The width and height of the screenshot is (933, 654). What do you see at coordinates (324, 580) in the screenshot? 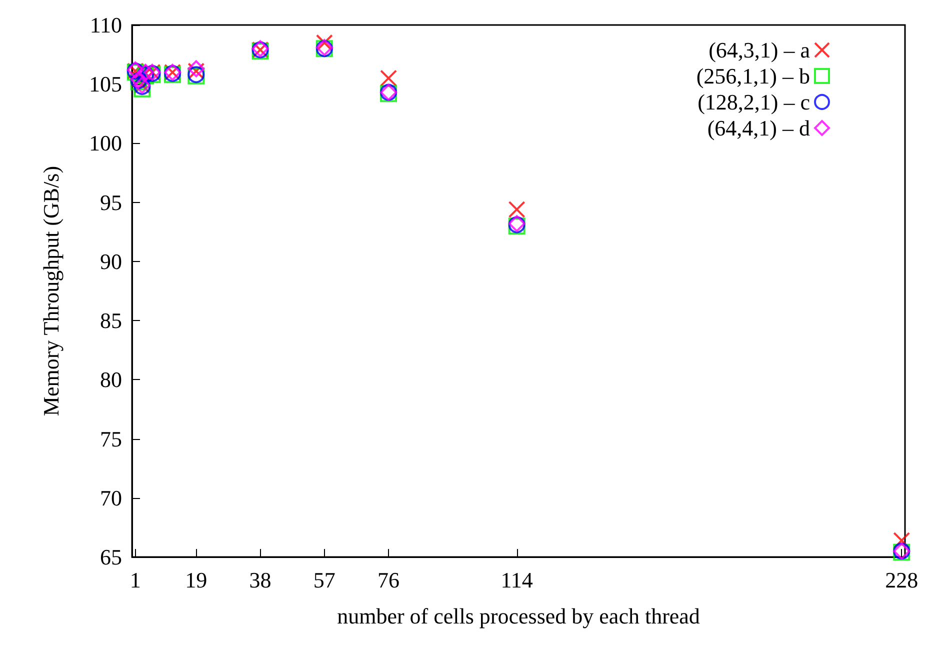
I see `x-tick-label: 57` at bounding box center [324, 580].